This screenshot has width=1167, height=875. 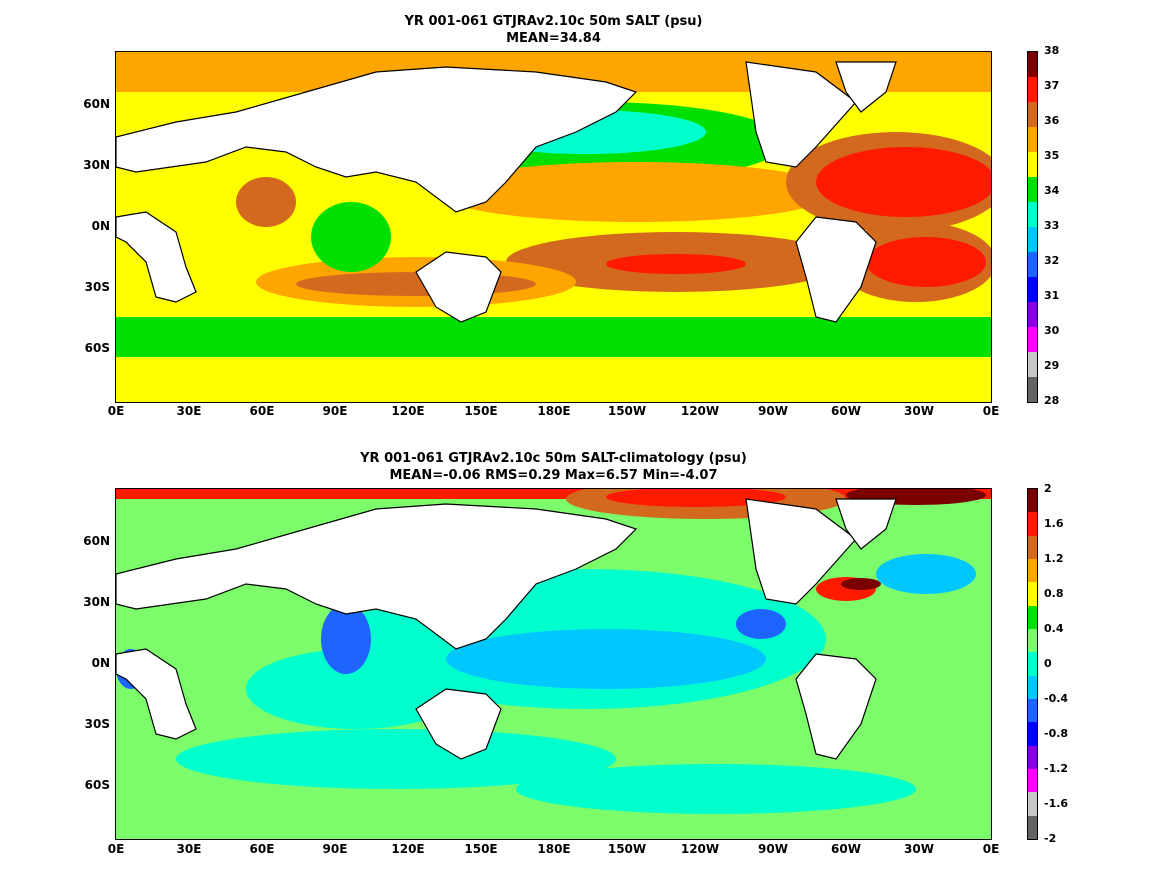 What do you see at coordinates (481, 411) in the screenshot?
I see `panel1-lon-label: 150E` at bounding box center [481, 411].